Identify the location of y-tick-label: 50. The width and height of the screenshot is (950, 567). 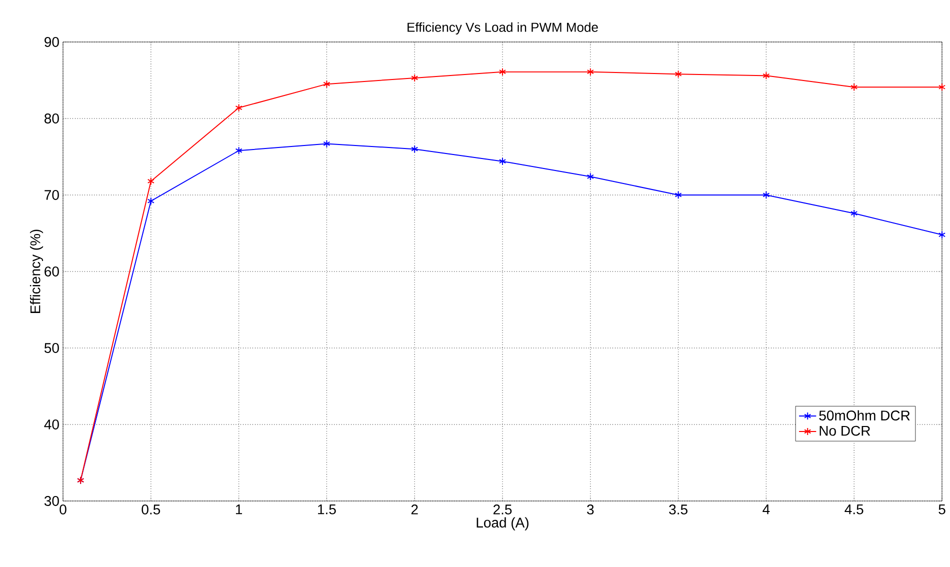
(51, 348).